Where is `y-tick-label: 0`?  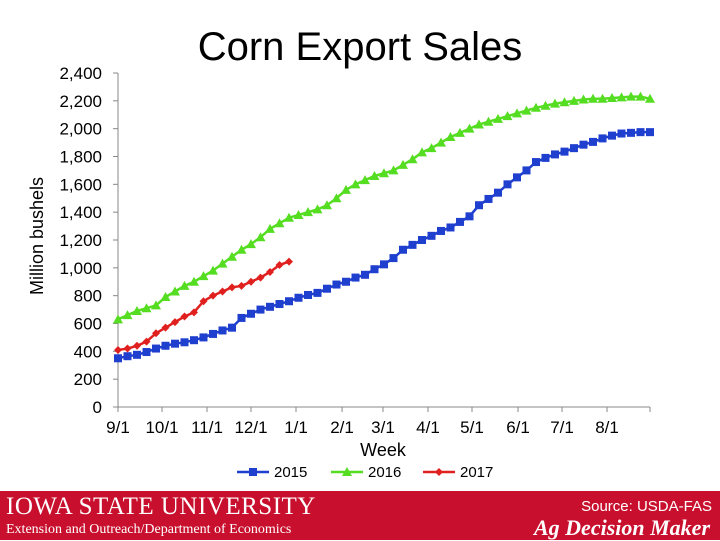
y-tick-label: 0 is located at coordinates (97, 407).